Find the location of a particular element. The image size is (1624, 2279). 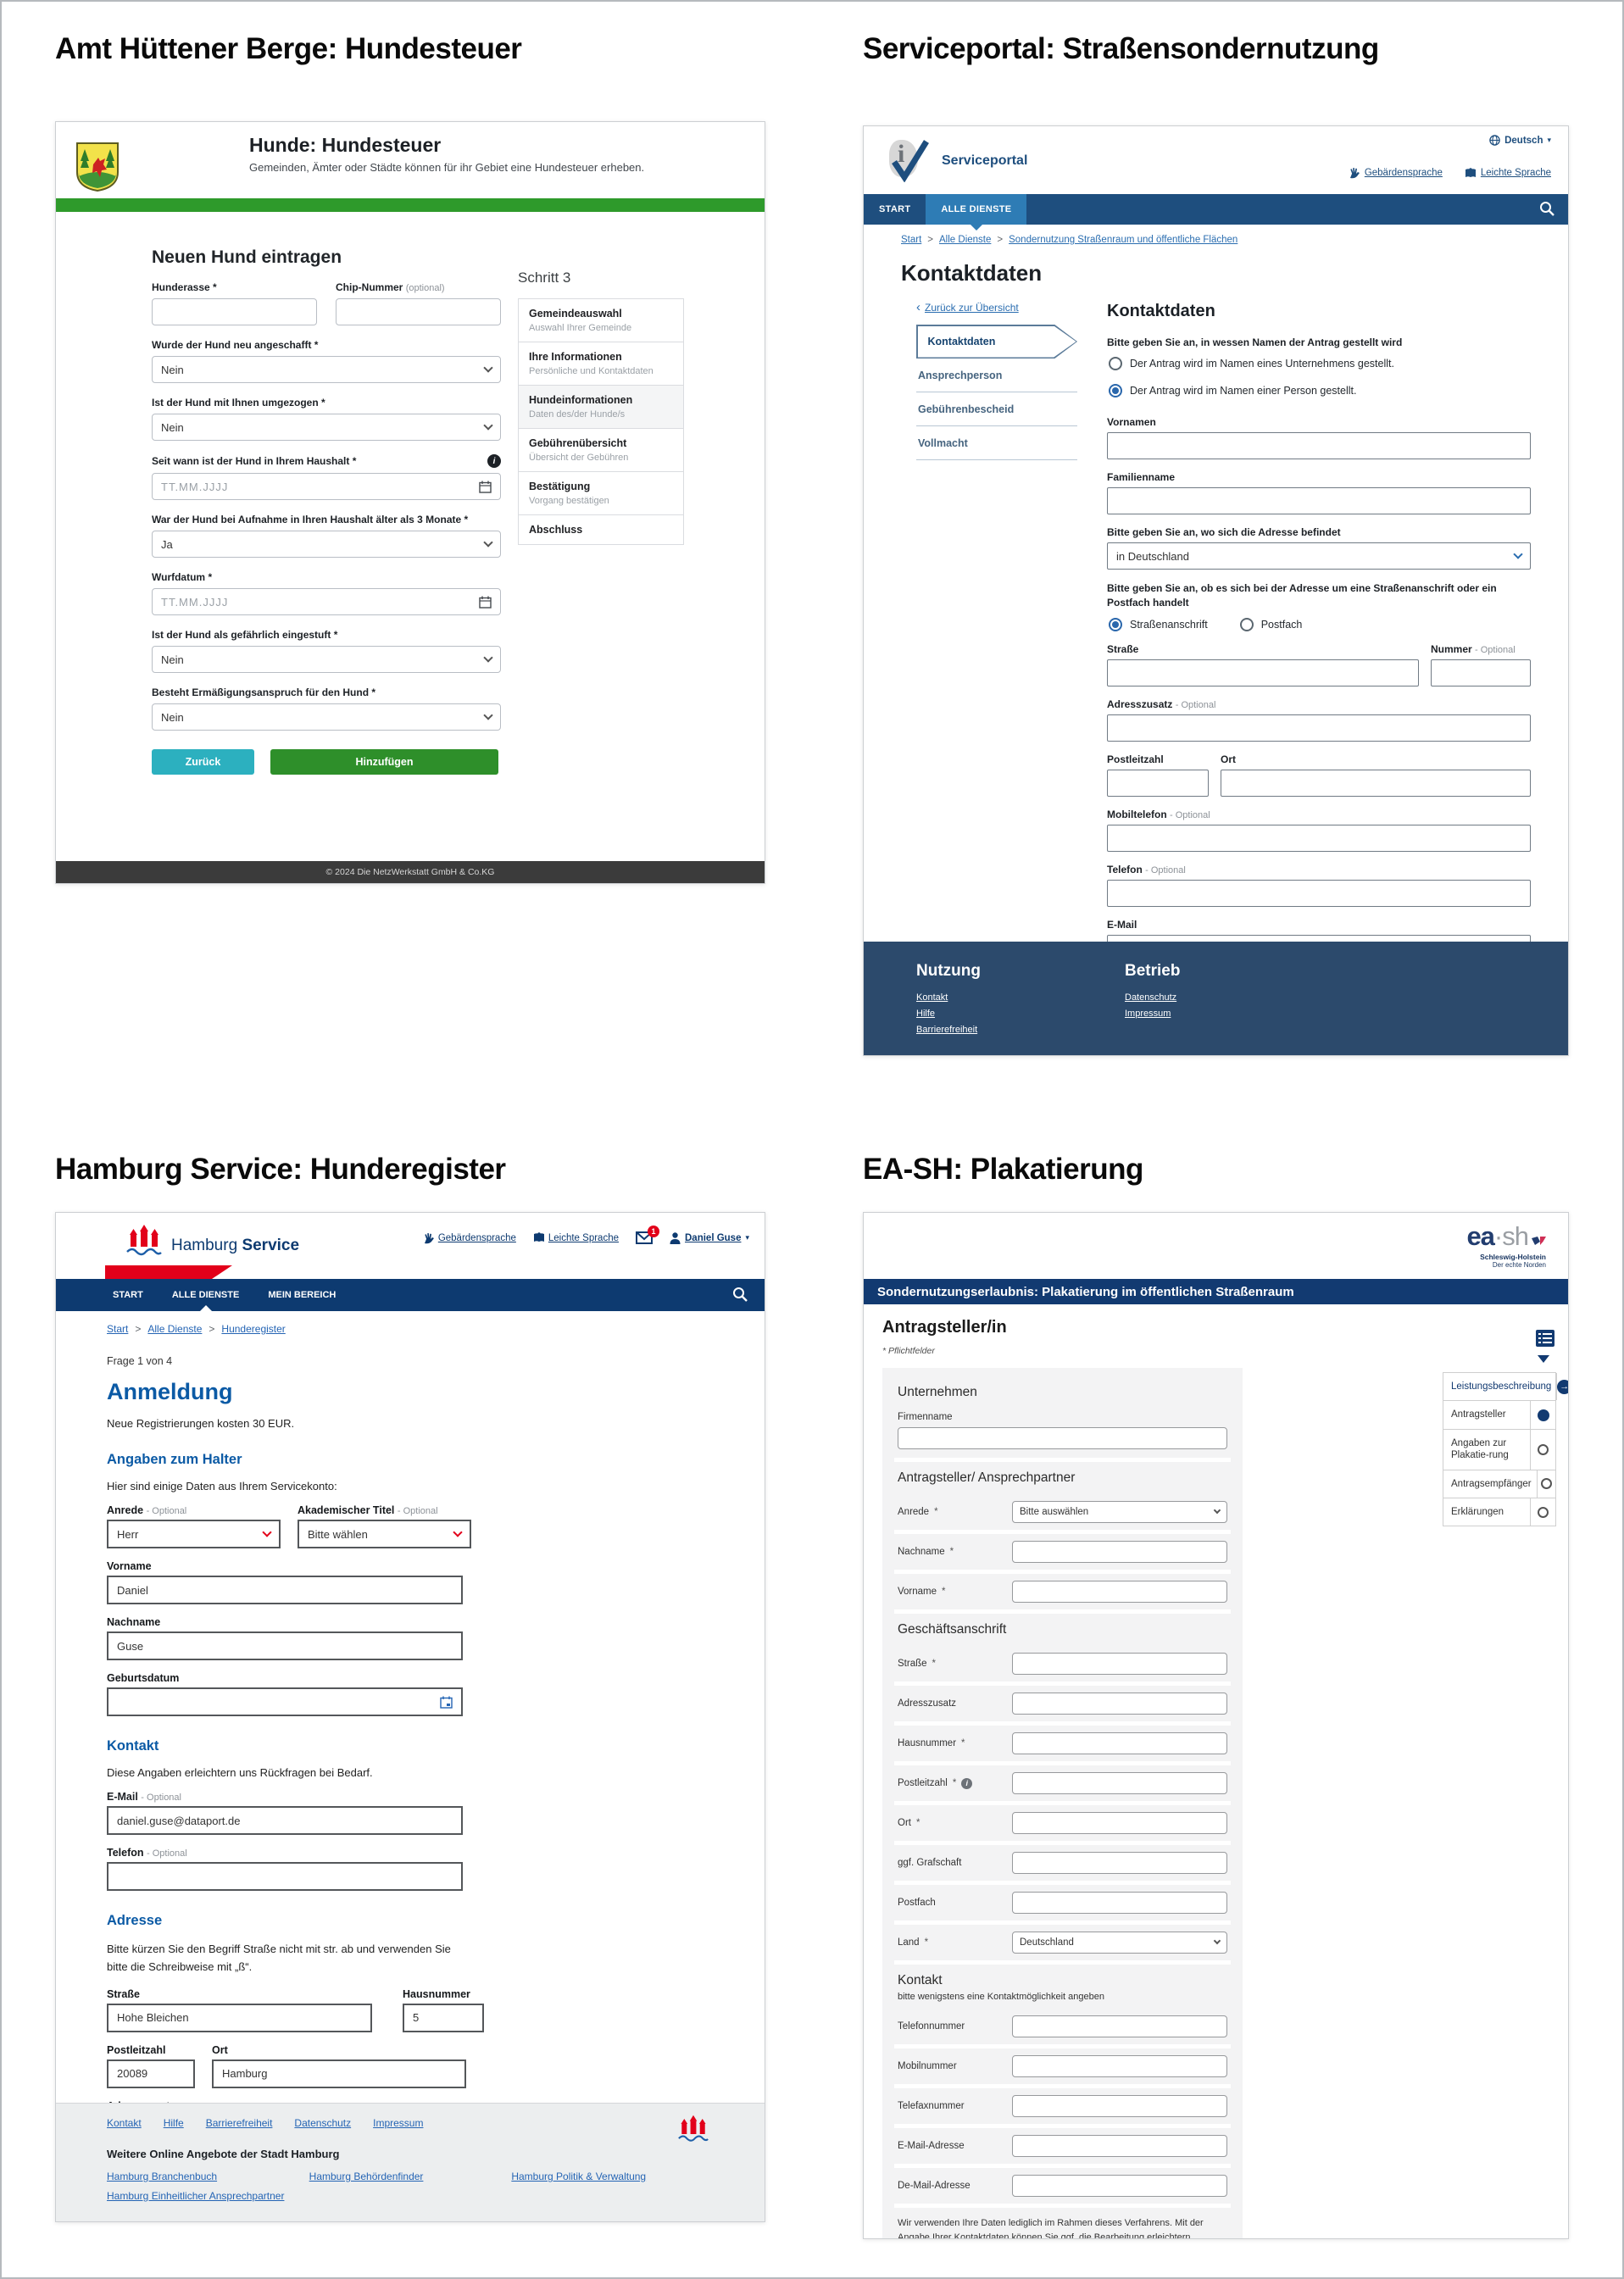

zurueck-zur-uebersicht-link: ‹ Zurück zur Übersicht is located at coordinates (996, 307).